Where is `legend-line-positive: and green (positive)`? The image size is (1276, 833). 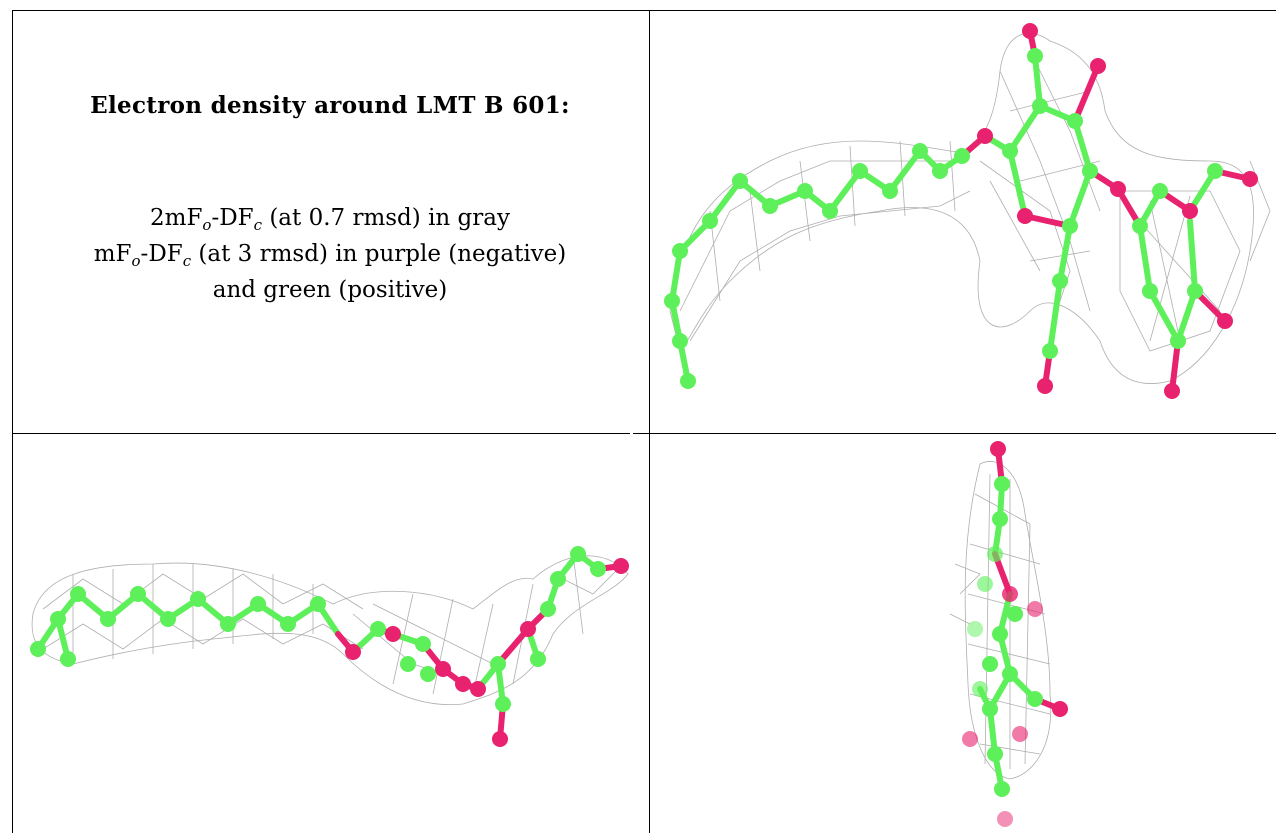
legend-line-positive: and green (positive) is located at coordinates (330, 290).